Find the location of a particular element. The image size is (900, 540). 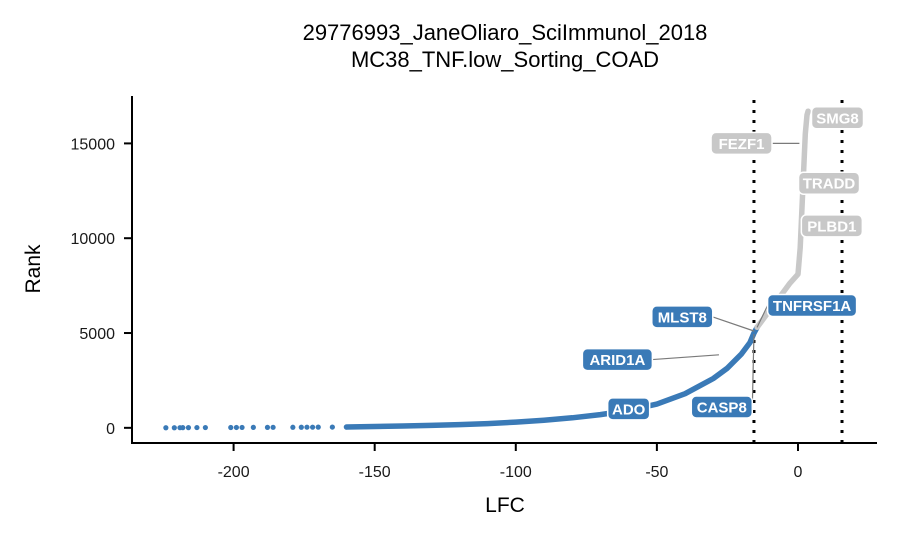

gene-label-text: ARID1A is located at coordinates (617, 360).